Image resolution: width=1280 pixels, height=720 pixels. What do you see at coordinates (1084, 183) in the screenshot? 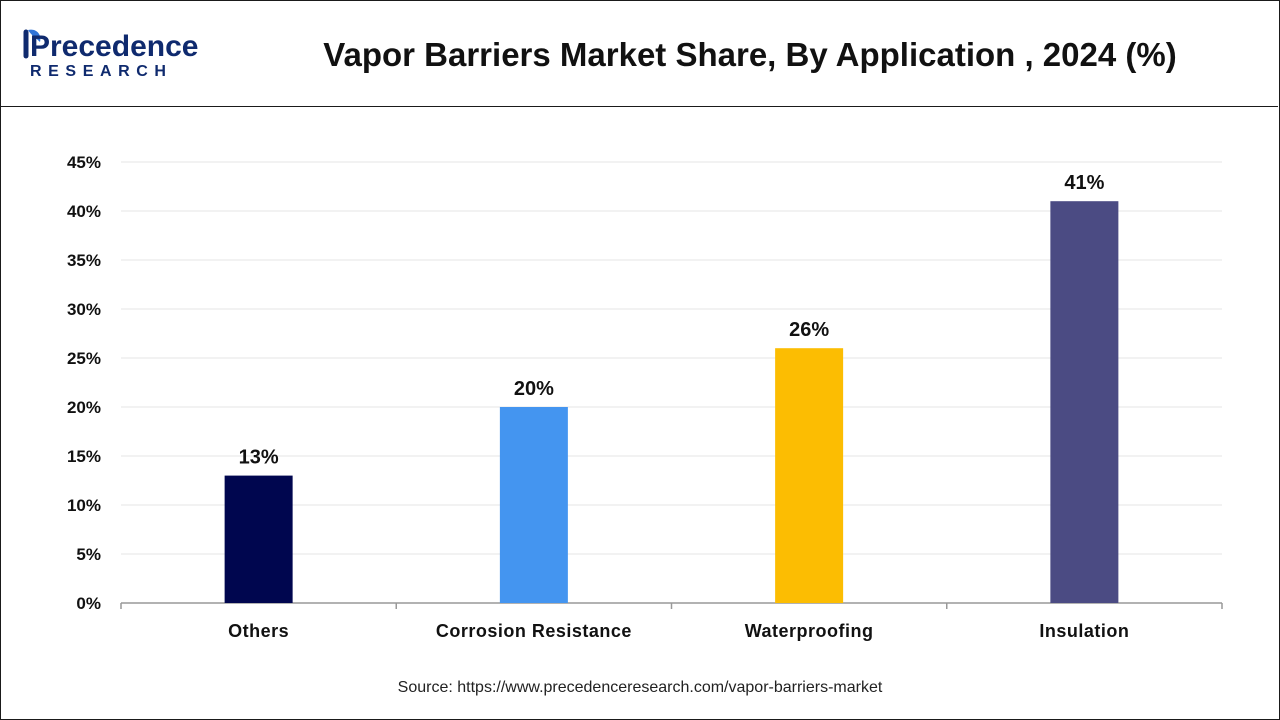
I see `data-label: 41%` at bounding box center [1084, 183].